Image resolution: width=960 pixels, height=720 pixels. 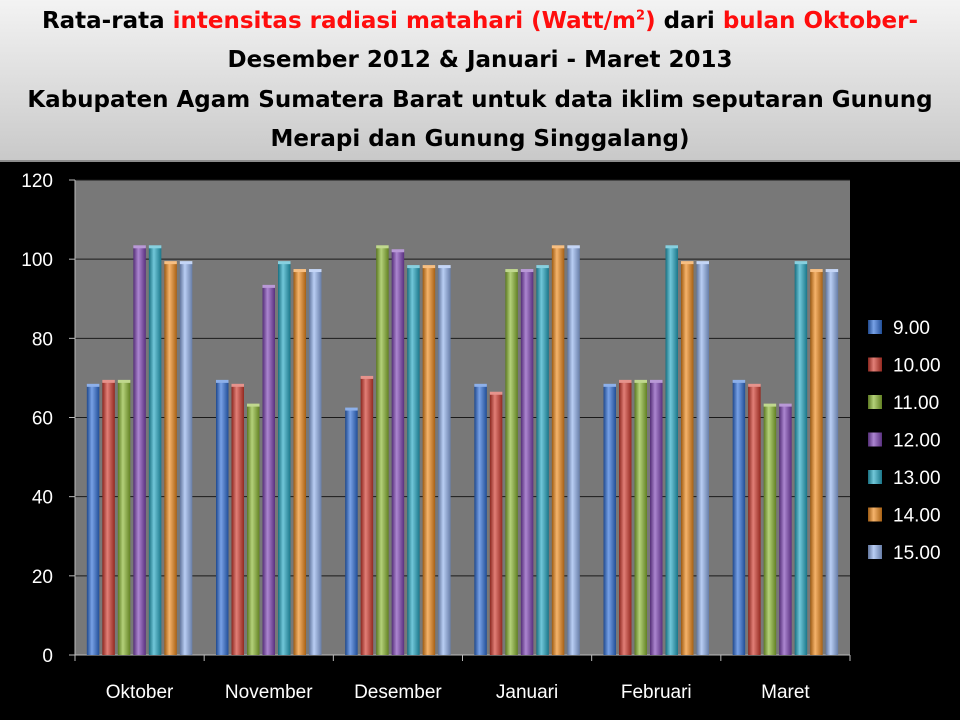 I want to click on x-tick-label-oktober: Oktober, so click(x=140, y=692).